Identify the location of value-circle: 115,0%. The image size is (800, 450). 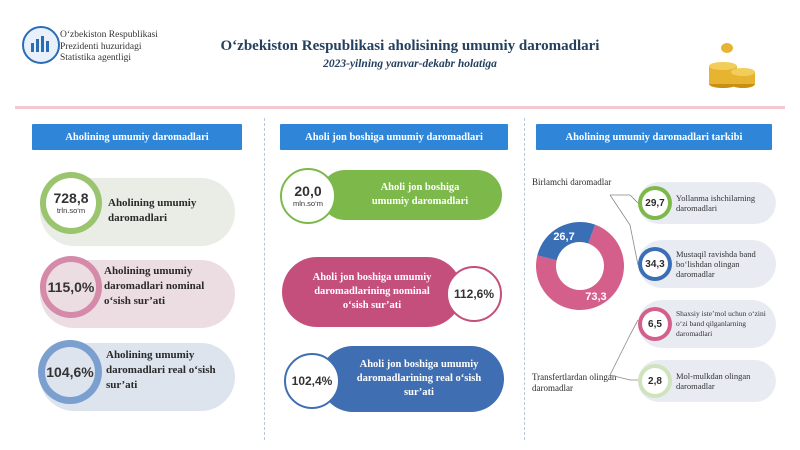
(71, 287).